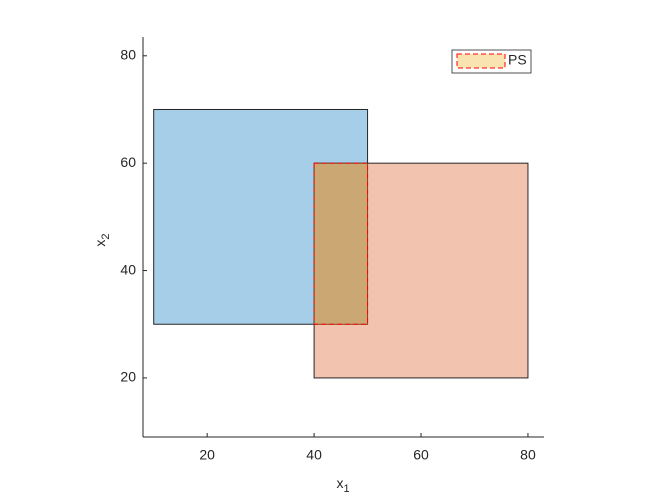 Image resolution: width=664 pixels, height=498 pixels. What do you see at coordinates (128, 162) in the screenshot?
I see `y-tick-label: 60` at bounding box center [128, 162].